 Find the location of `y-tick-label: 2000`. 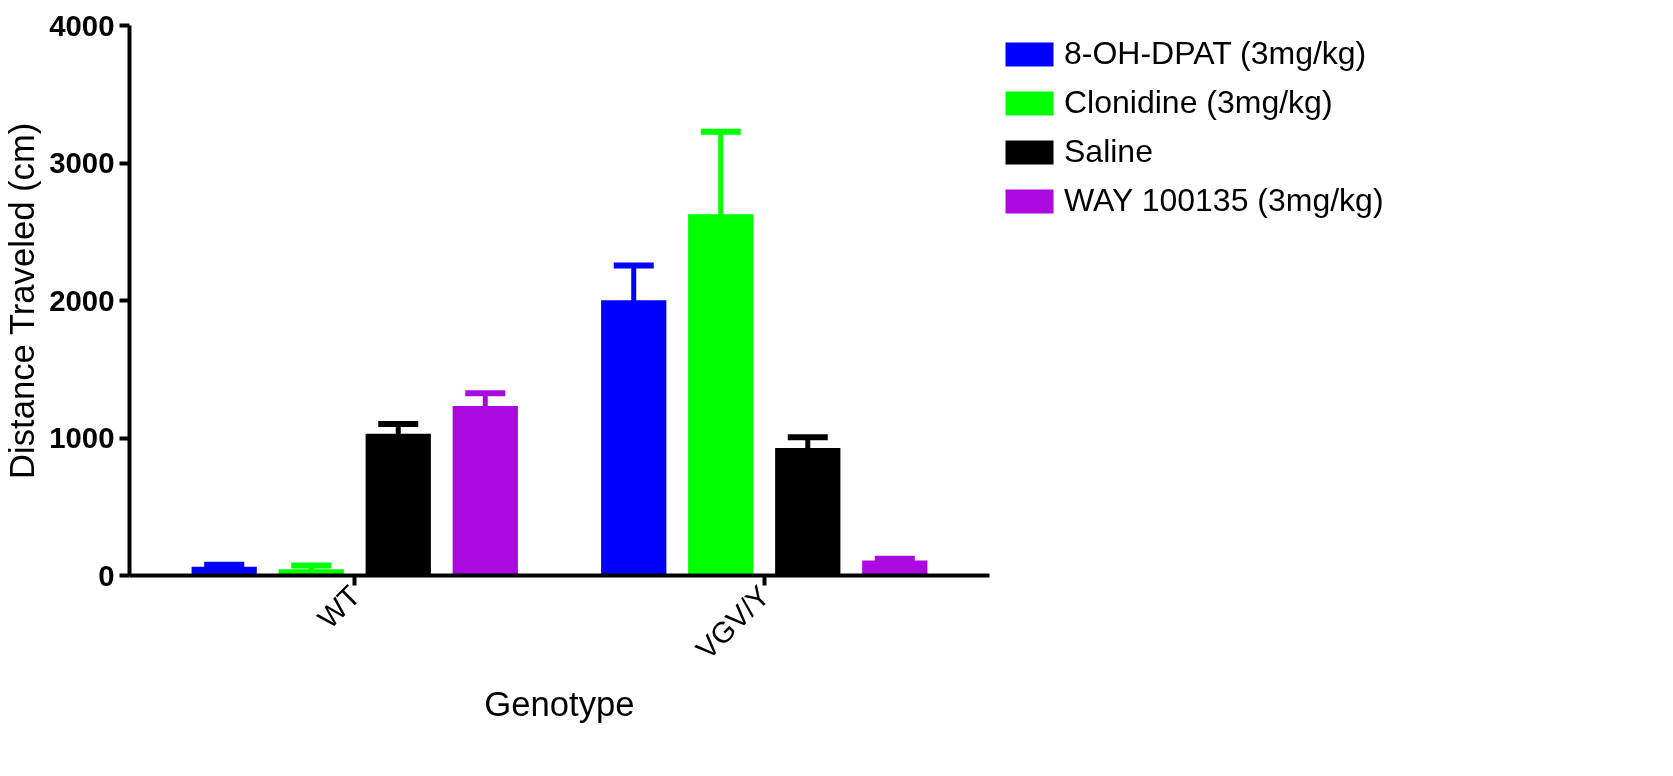

y-tick-label: 2000 is located at coordinates (82, 300).